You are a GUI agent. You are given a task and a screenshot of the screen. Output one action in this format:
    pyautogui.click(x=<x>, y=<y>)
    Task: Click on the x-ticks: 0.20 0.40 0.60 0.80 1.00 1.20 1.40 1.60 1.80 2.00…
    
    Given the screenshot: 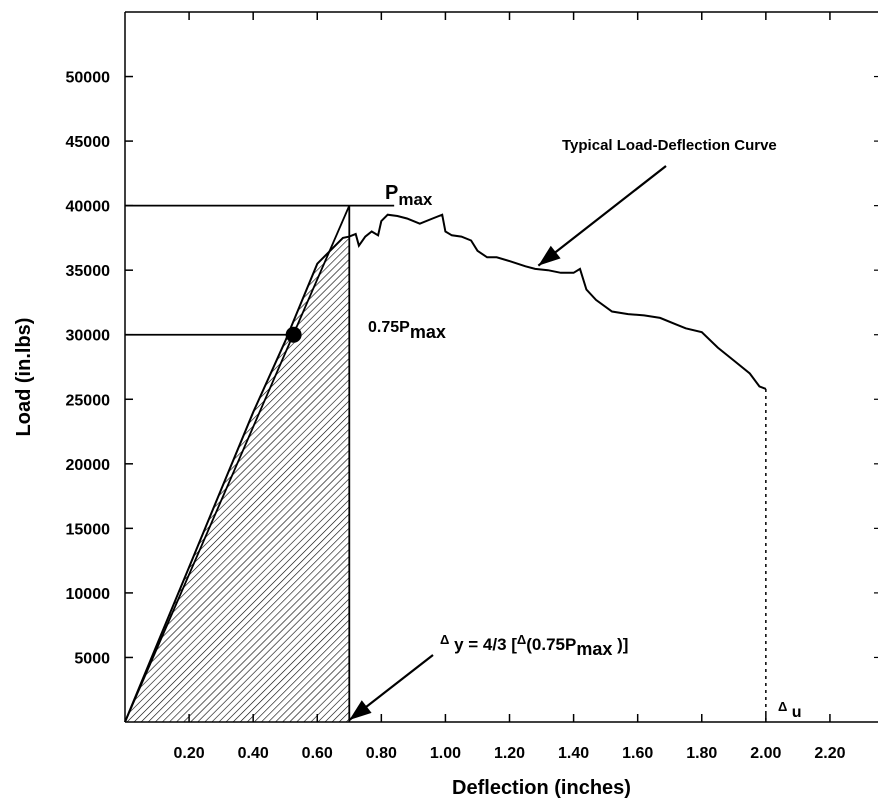 What is the action you would take?
    pyautogui.click(x=510, y=738)
    